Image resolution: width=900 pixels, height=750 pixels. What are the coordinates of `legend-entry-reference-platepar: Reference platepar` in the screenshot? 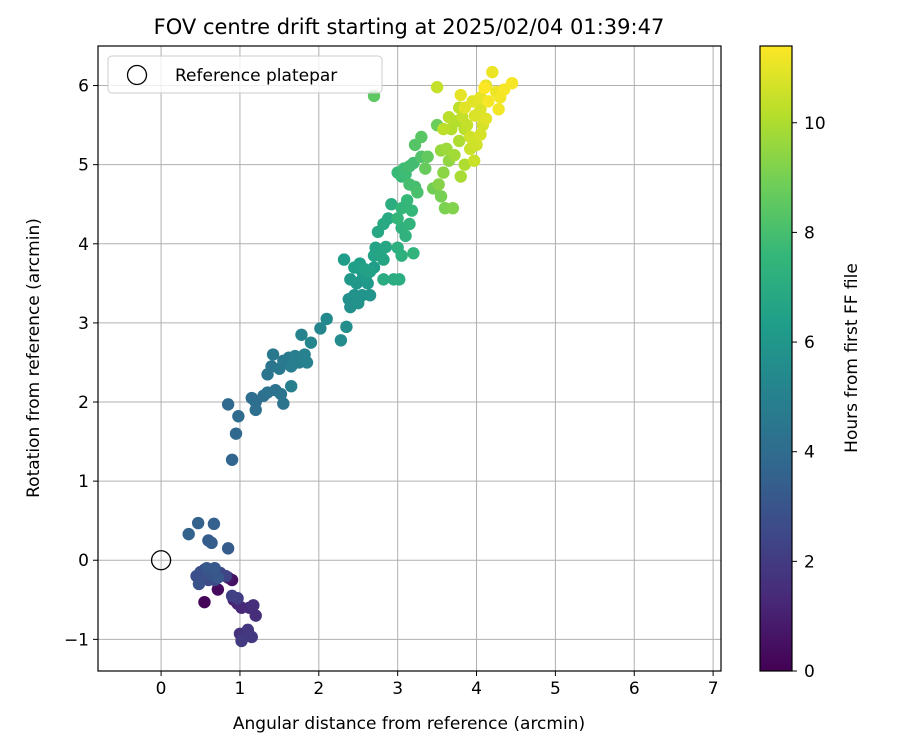 It's located at (256, 76).